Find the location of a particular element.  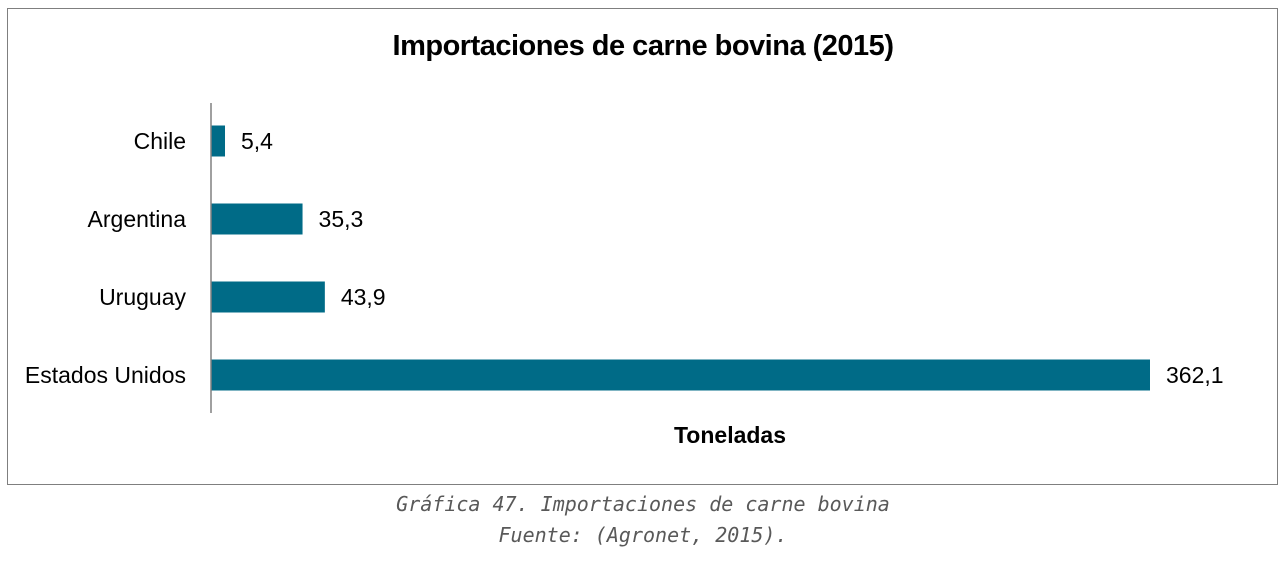

category-label-0: Chile is located at coordinates (160, 141).